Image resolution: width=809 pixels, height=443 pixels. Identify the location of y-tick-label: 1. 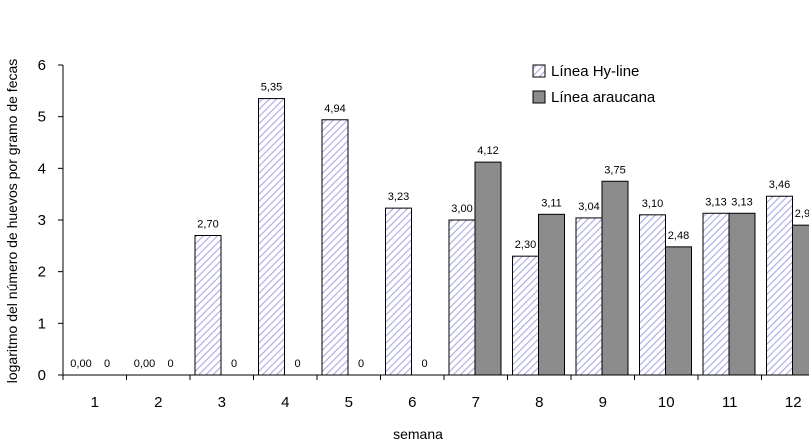
(42, 323).